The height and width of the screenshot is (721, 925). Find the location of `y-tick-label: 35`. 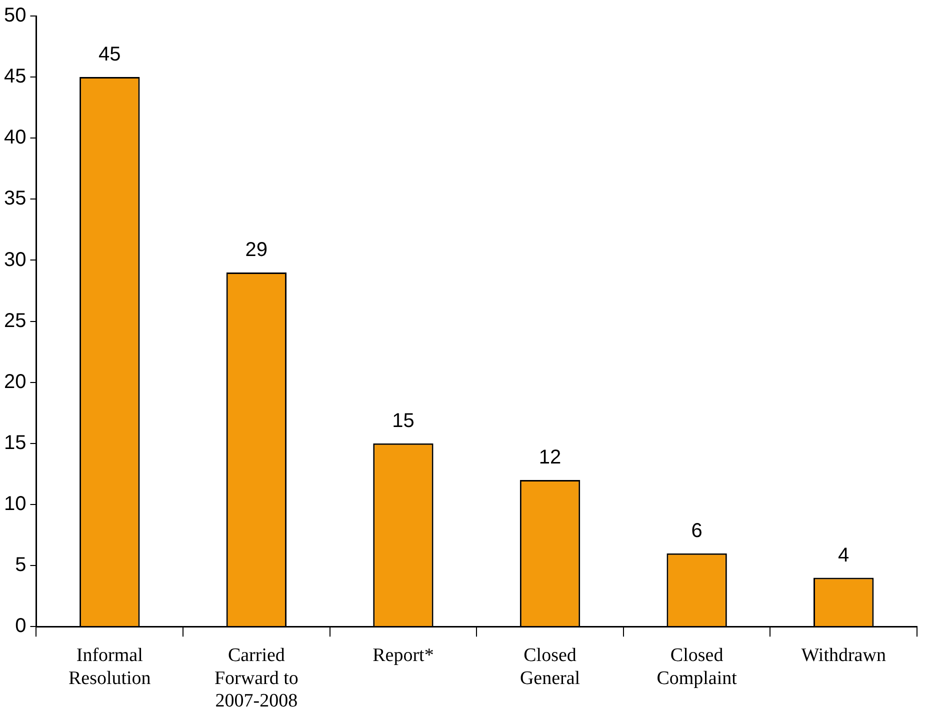

y-tick-label: 35 is located at coordinates (15, 199).